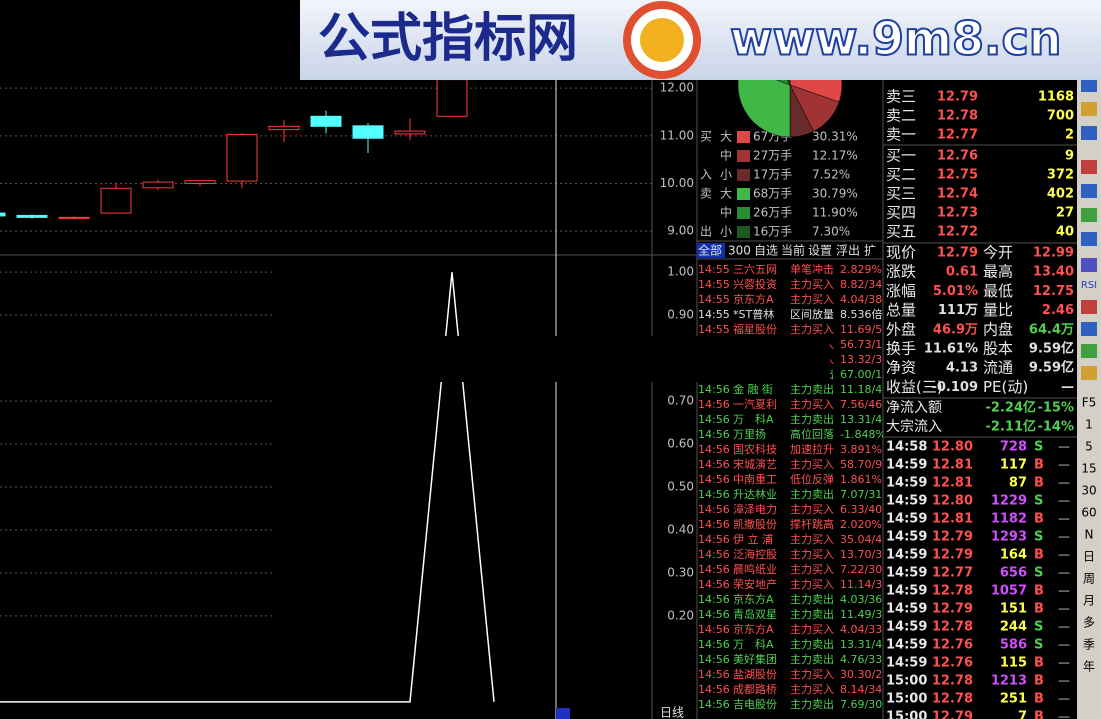  I want to click on news-stock: 盐湖股份, so click(755, 674).